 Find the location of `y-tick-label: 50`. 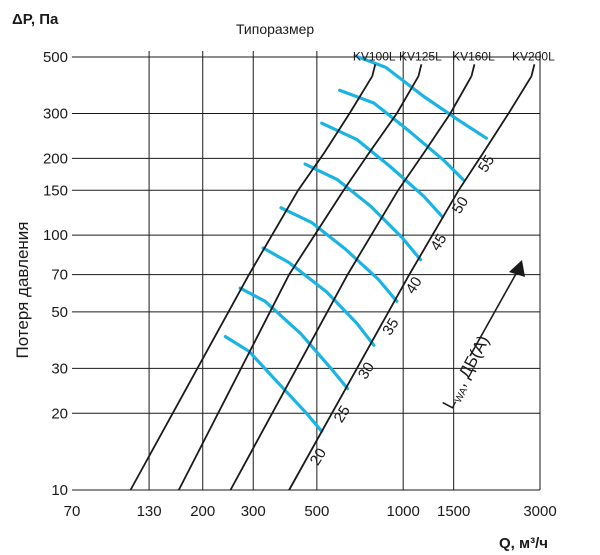

y-tick-label: 50 is located at coordinates (59, 312).